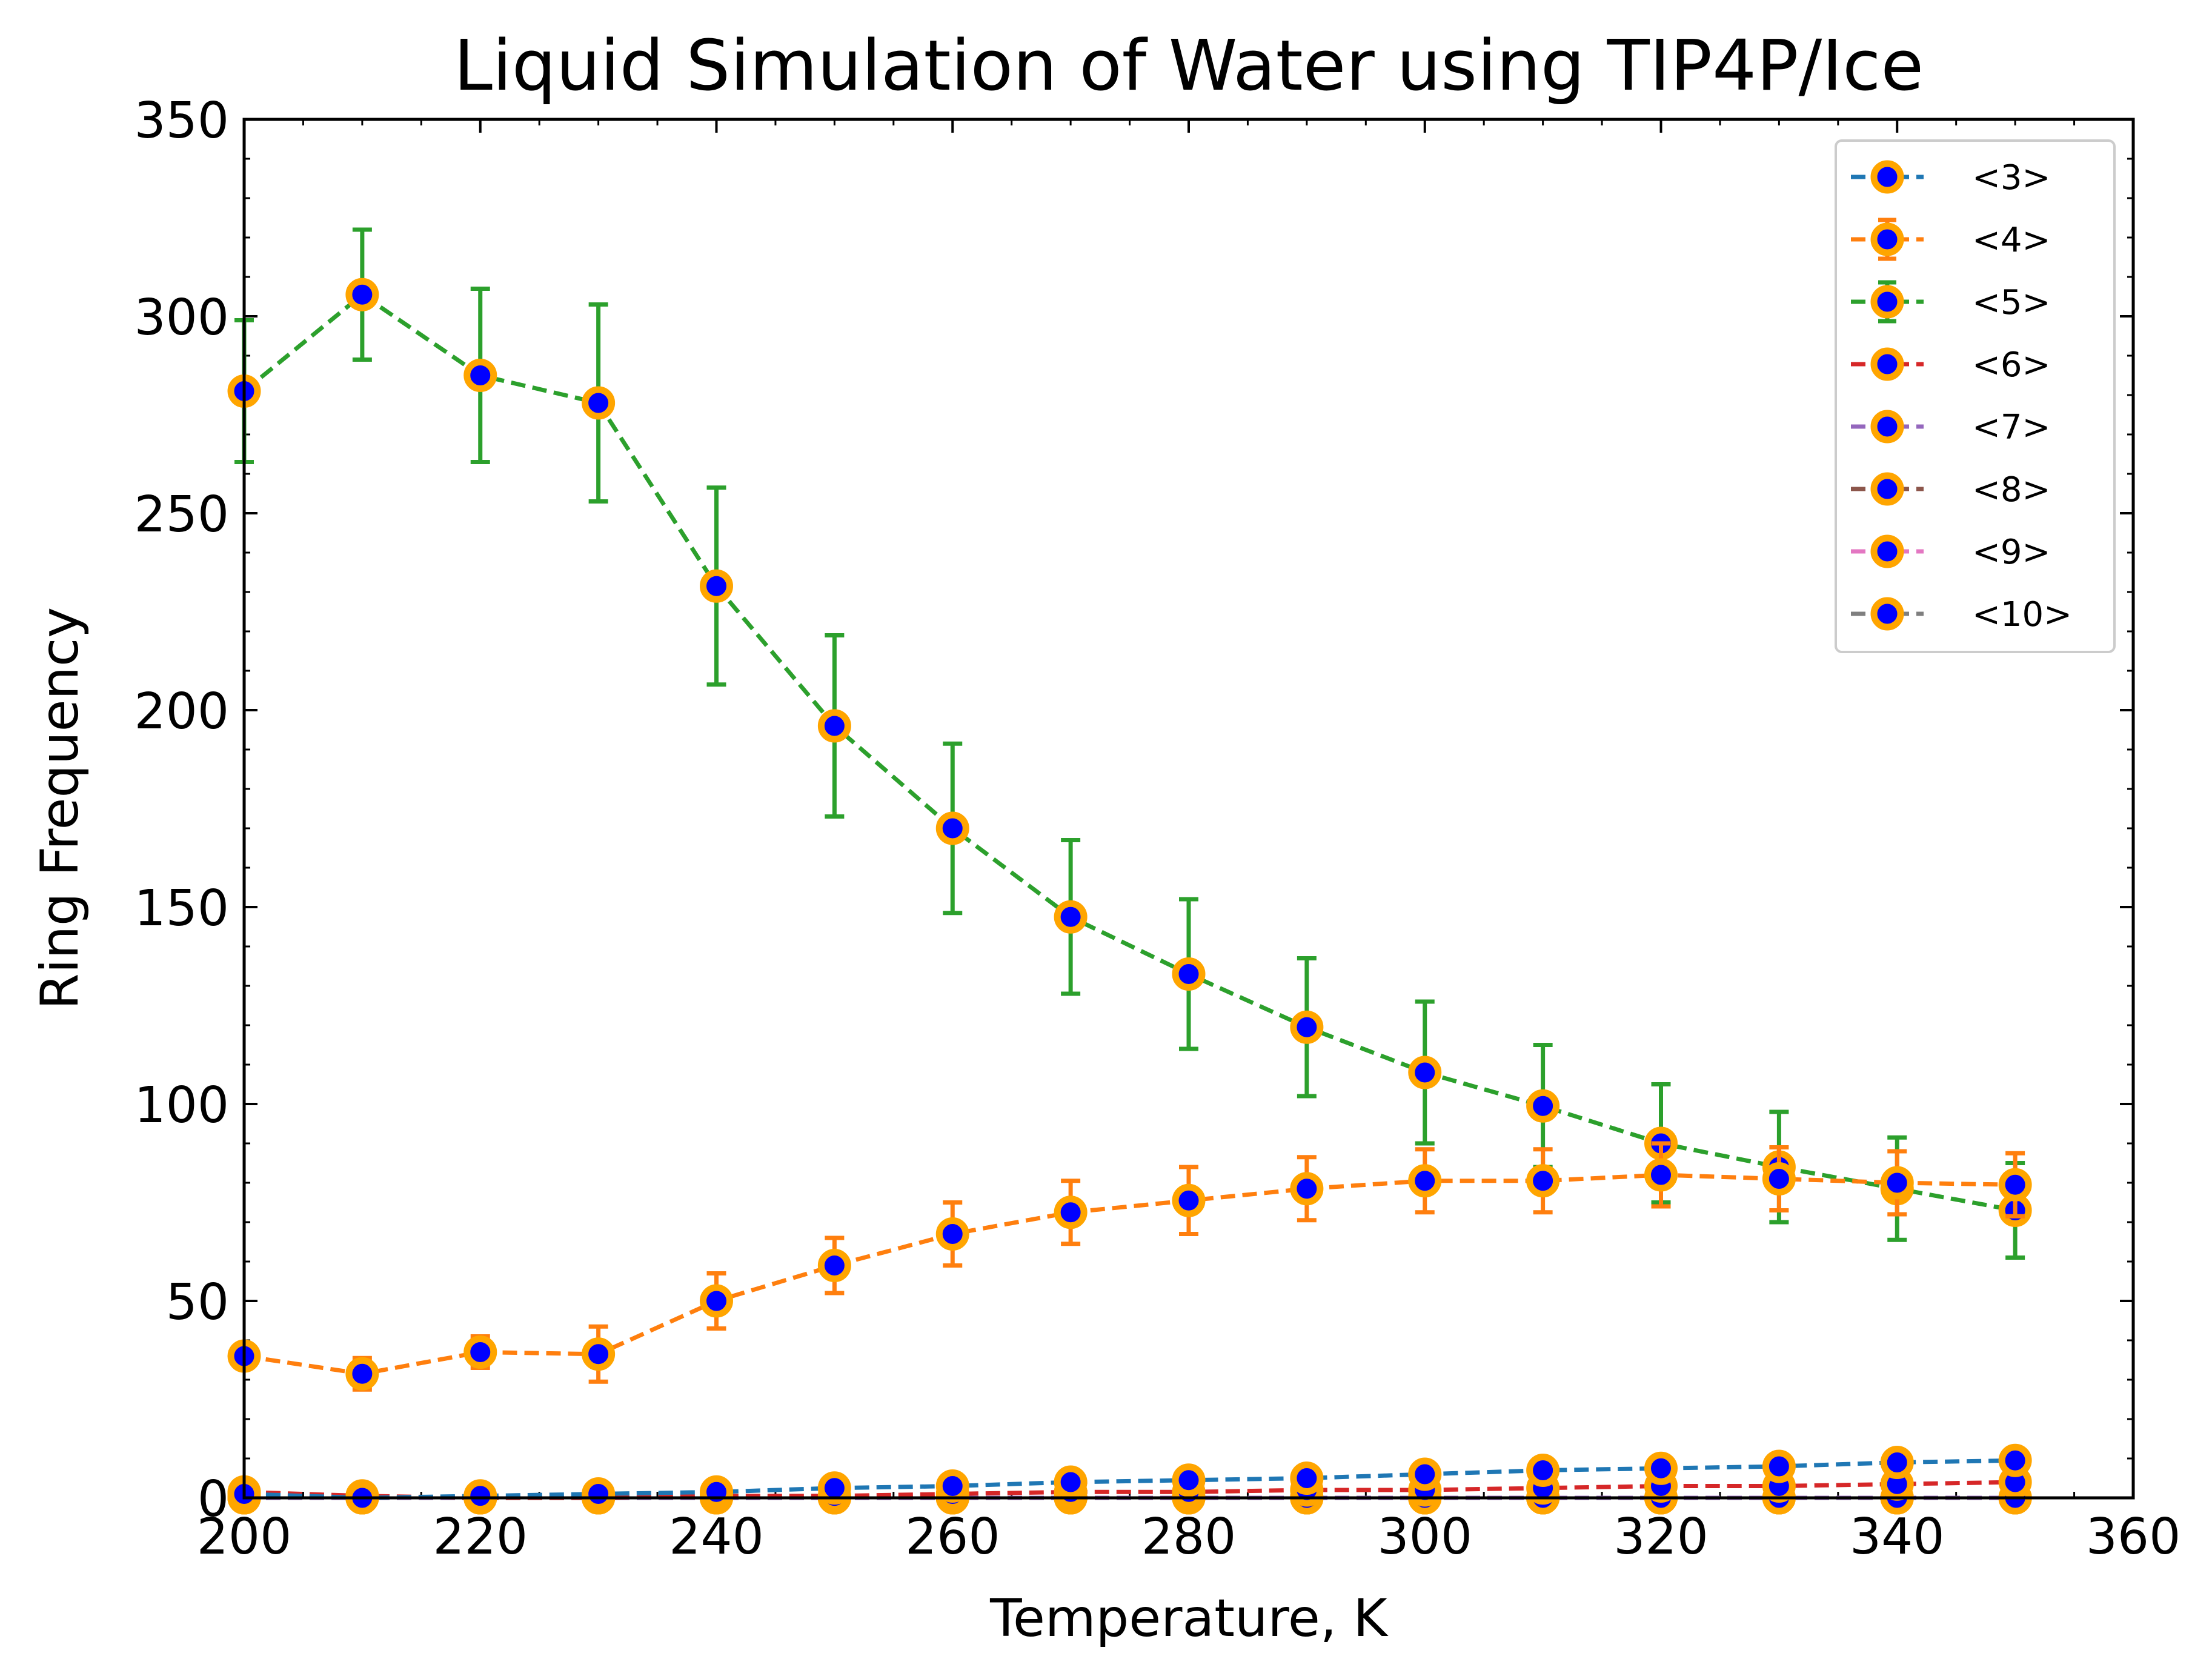  I want to click on y-tick-label: 250, so click(181, 515).